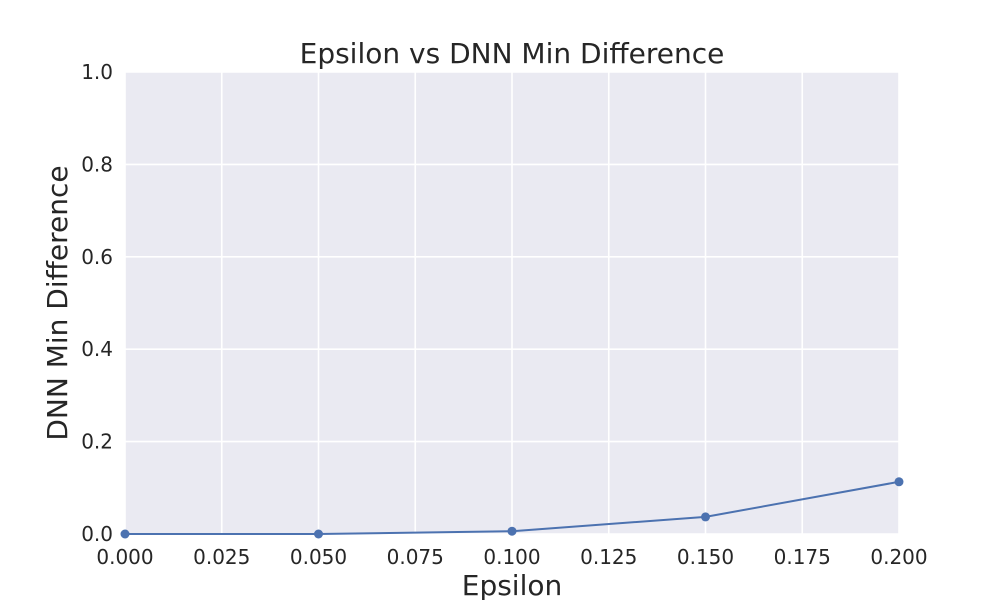 Image resolution: width=1000 pixels, height=600 pixels. Describe the element at coordinates (512, 584) in the screenshot. I see `x-axis-label: Epsilon` at that location.